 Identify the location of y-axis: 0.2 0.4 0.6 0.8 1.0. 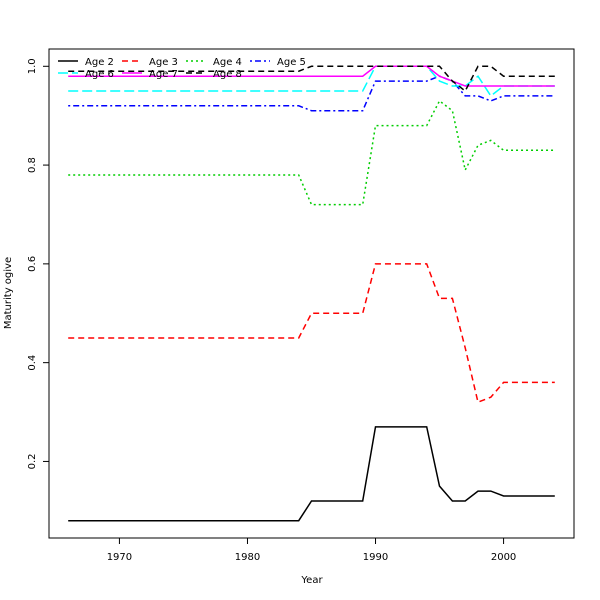
(38, 263).